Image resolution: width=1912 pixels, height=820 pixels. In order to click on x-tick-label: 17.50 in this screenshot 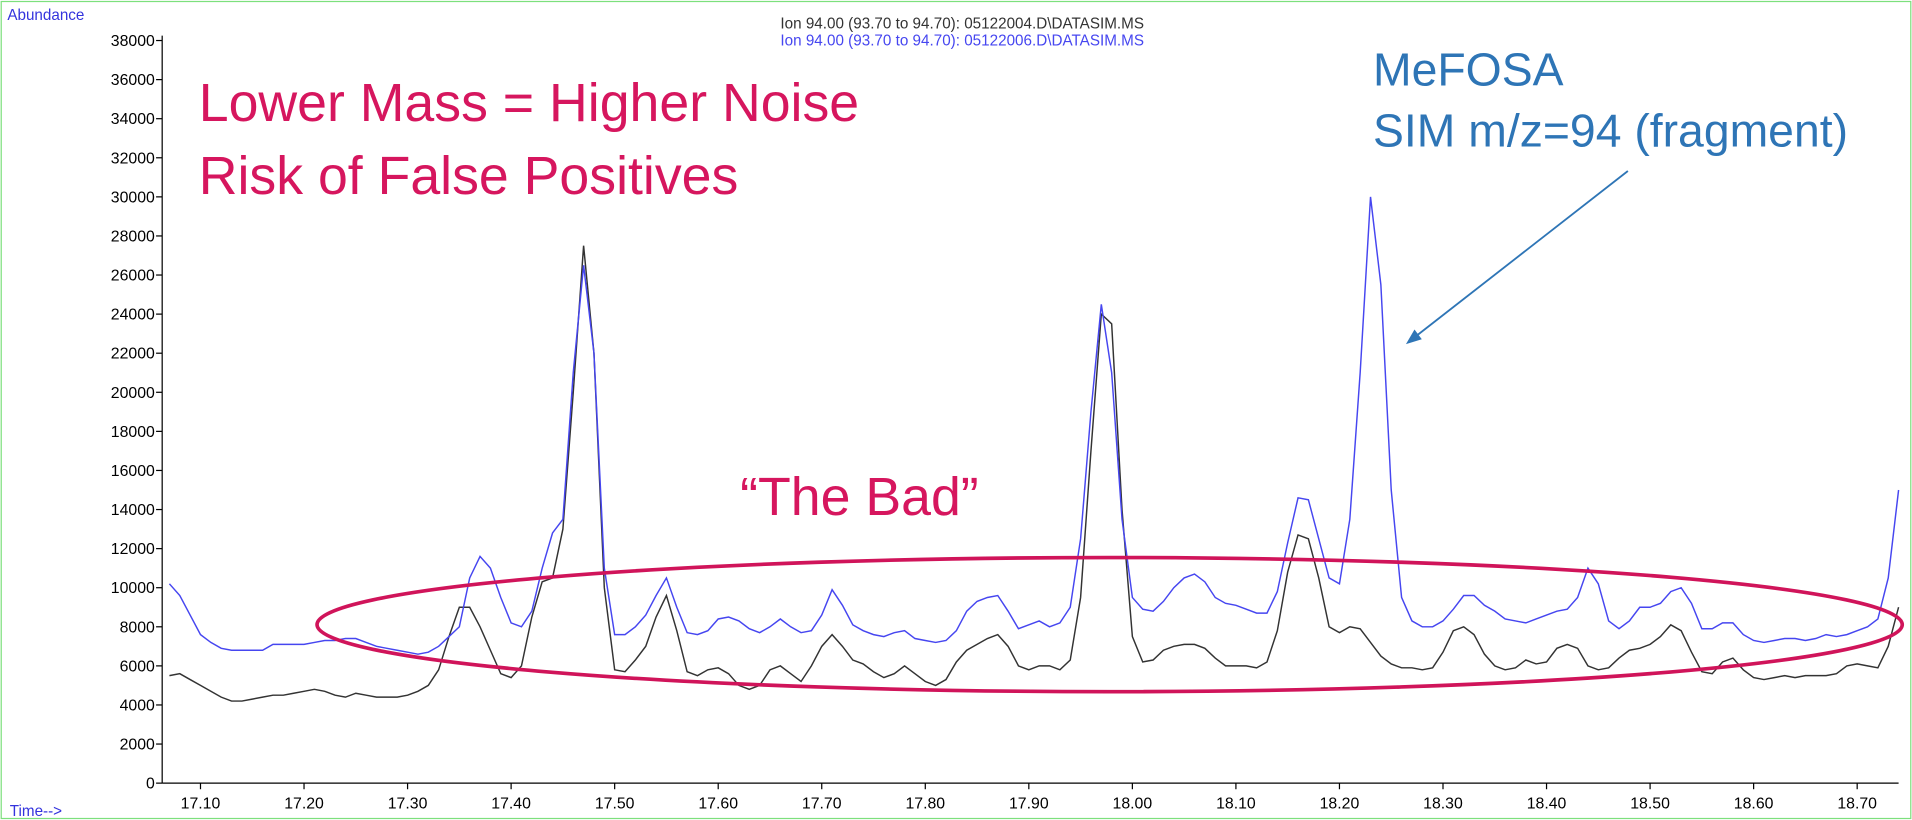, I will do `click(615, 804)`.